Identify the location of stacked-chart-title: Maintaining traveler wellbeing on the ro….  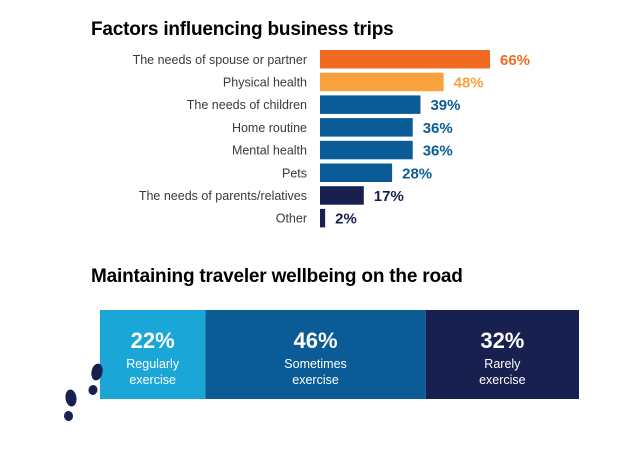
(277, 276).